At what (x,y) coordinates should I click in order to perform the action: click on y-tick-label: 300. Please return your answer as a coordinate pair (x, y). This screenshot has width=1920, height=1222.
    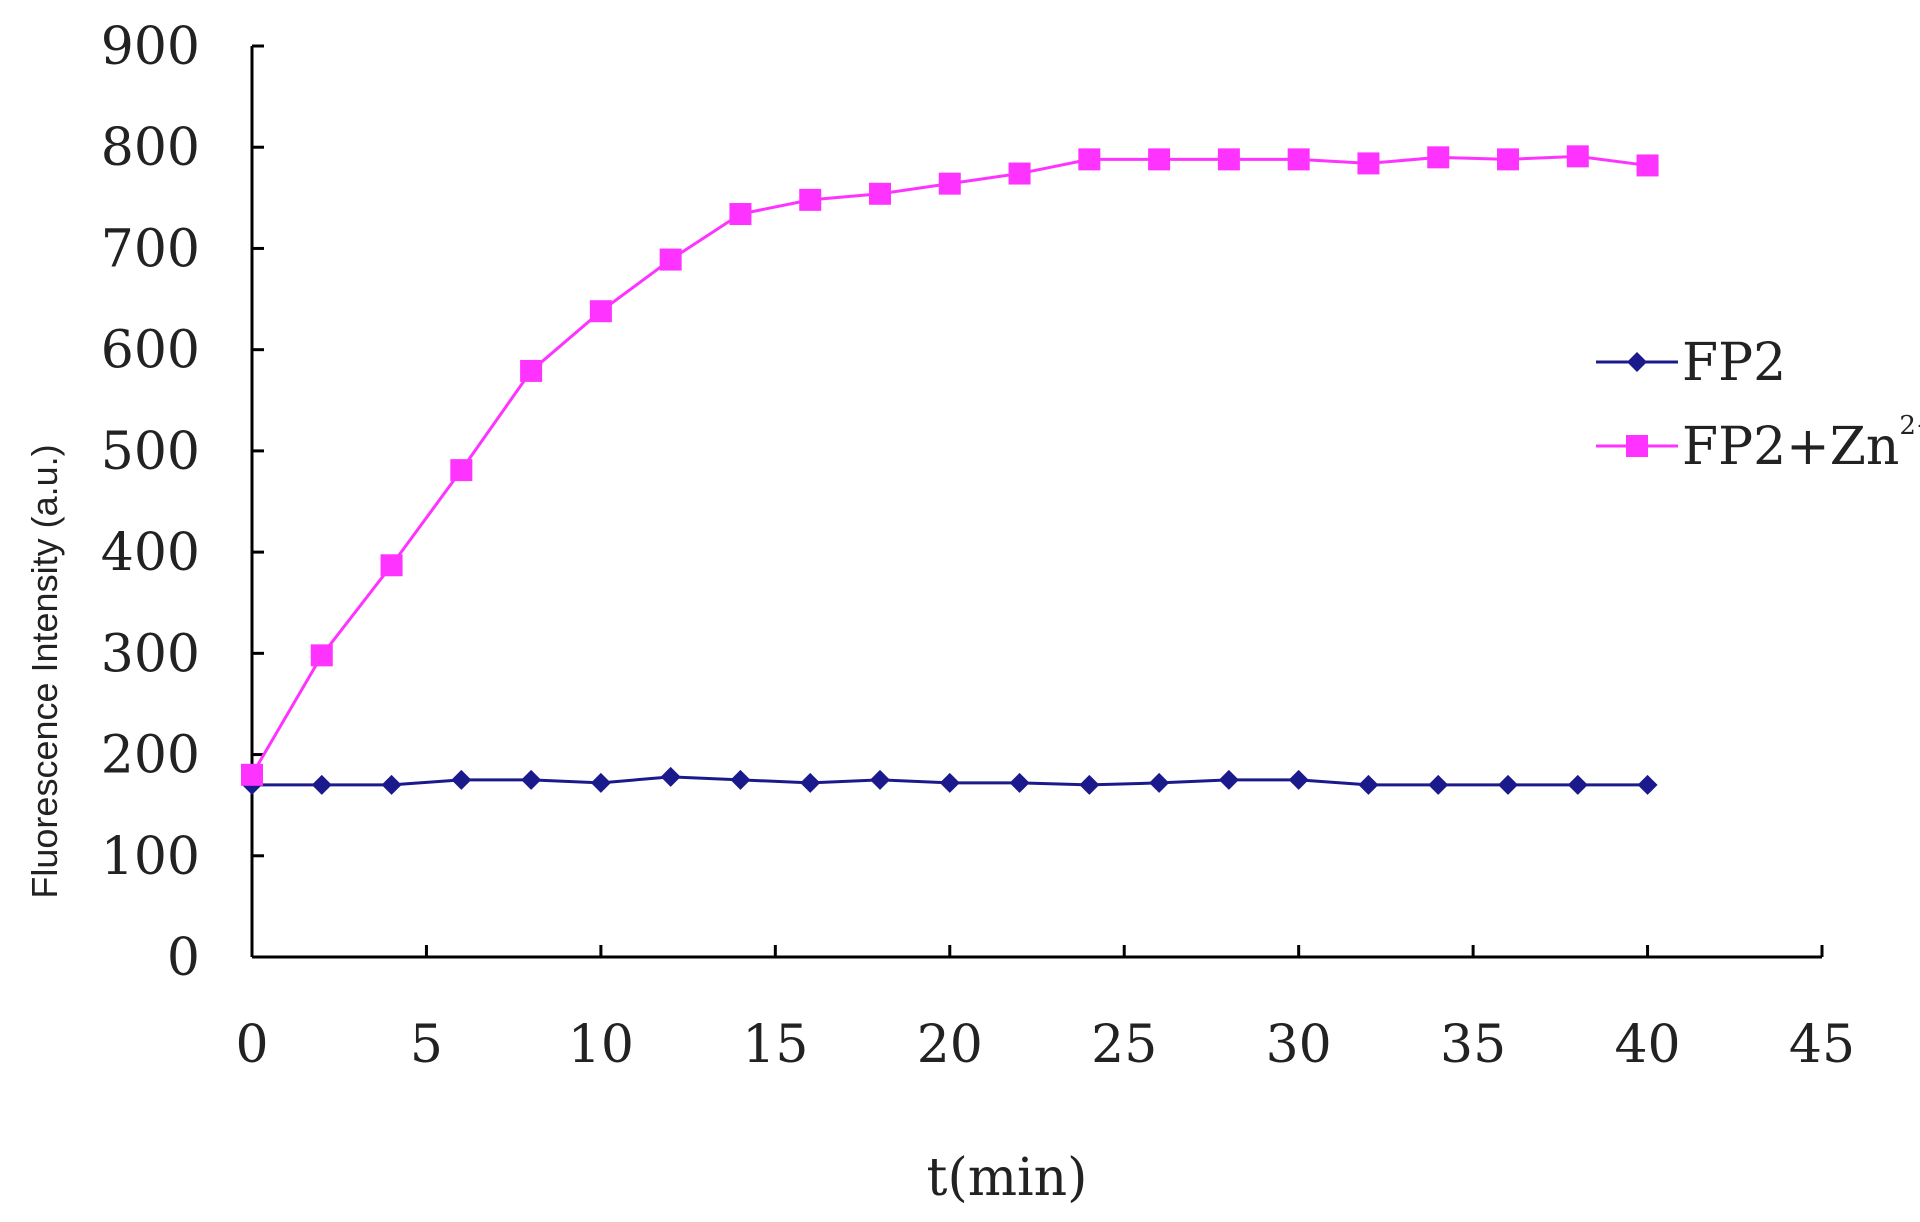
    Looking at the image, I should click on (150, 654).